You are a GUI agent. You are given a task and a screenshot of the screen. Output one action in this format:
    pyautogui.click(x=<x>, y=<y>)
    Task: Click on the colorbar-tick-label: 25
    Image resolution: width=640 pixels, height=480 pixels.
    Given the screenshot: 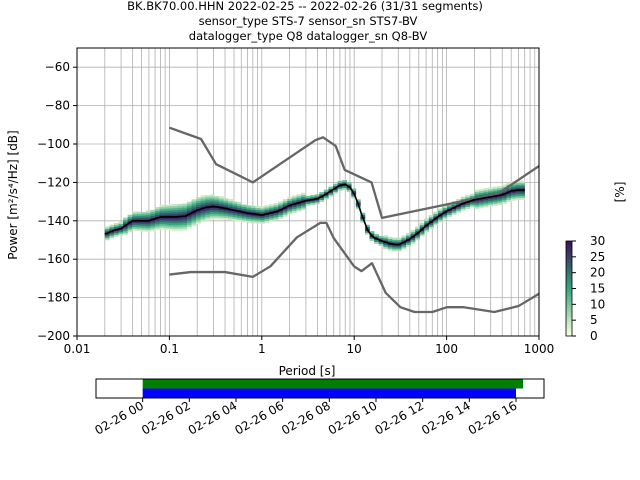 What is the action you would take?
    pyautogui.click(x=597, y=257)
    